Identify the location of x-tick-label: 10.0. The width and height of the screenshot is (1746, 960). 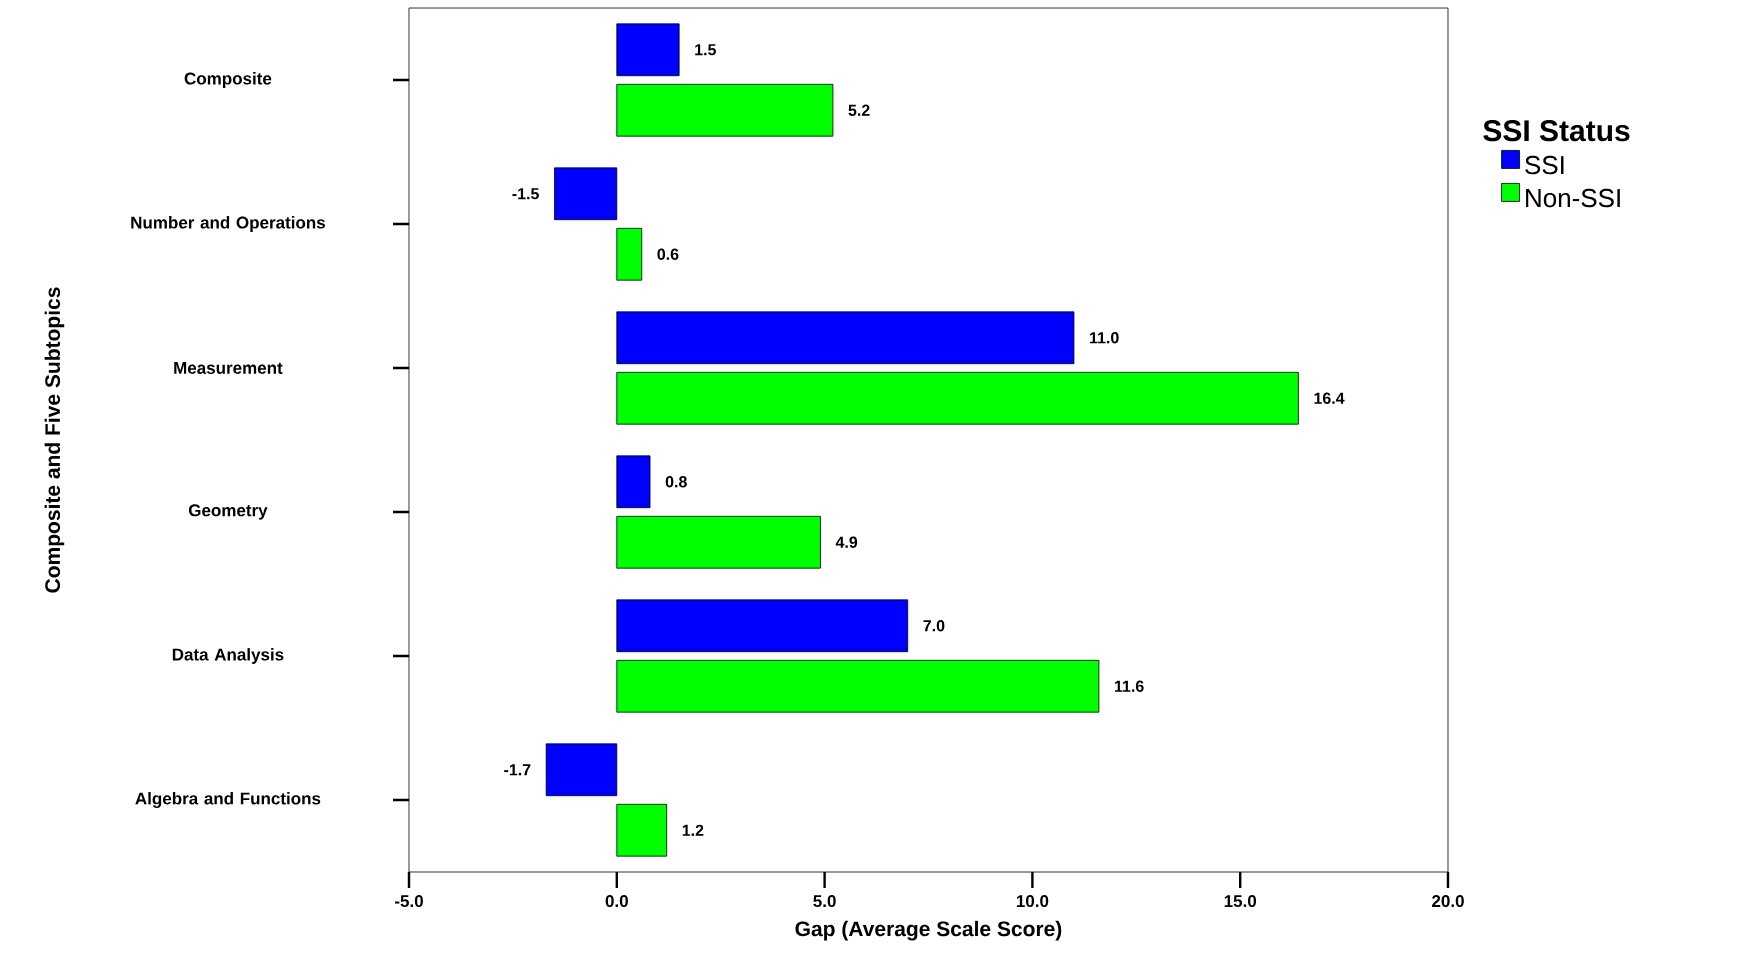
(1032, 901).